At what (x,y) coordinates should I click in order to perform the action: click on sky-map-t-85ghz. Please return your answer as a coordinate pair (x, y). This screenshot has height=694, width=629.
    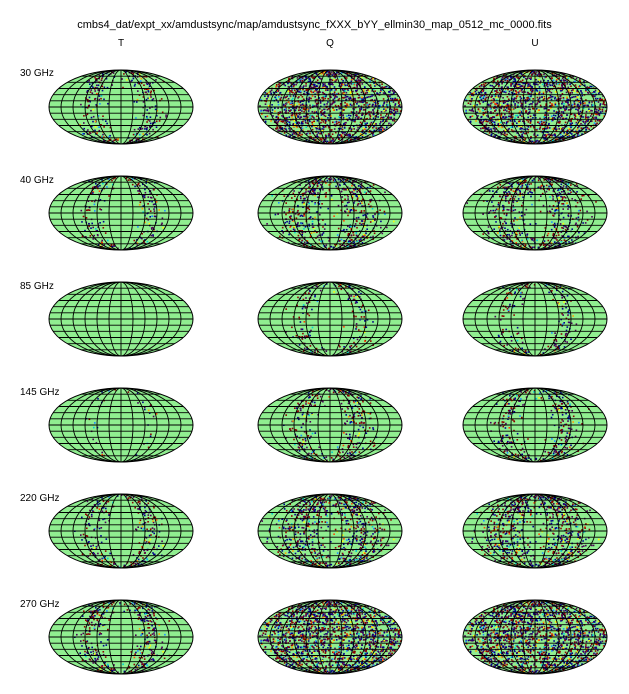
    Looking at the image, I should click on (121, 319).